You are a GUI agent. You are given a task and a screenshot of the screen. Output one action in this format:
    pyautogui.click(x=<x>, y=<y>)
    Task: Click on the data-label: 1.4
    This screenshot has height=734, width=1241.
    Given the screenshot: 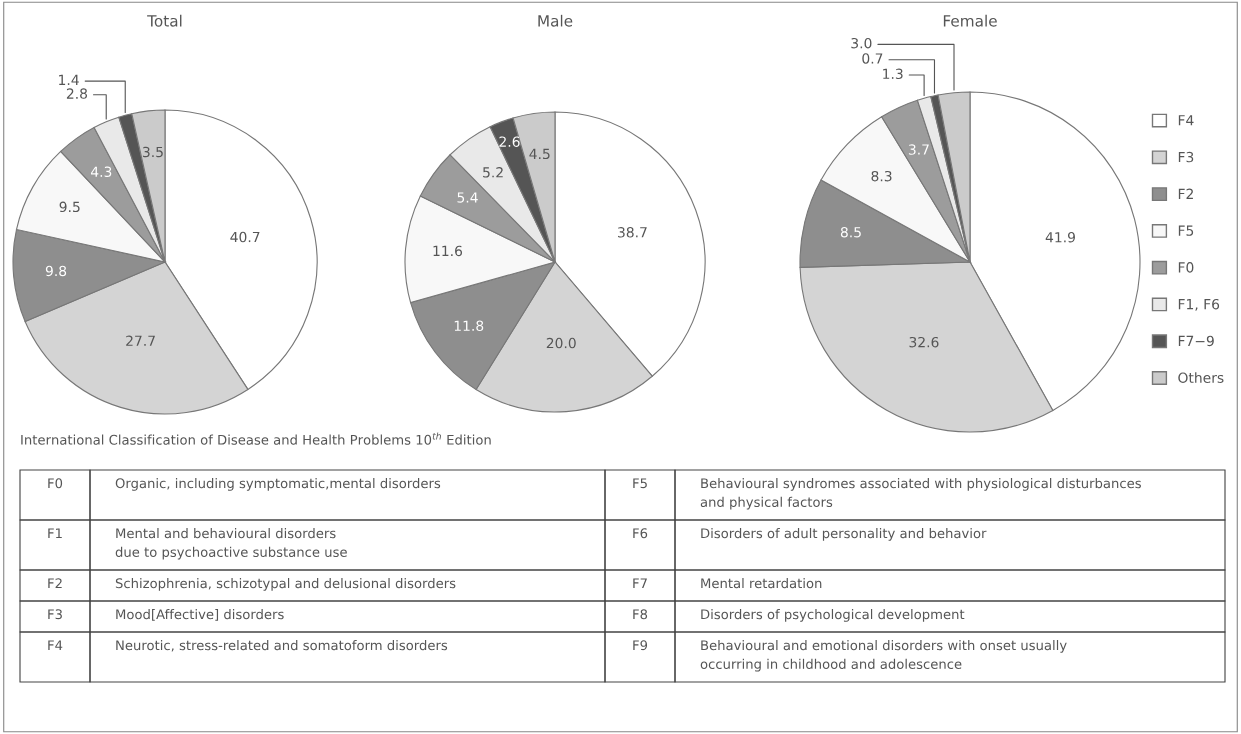 What is the action you would take?
    pyautogui.click(x=69, y=79)
    